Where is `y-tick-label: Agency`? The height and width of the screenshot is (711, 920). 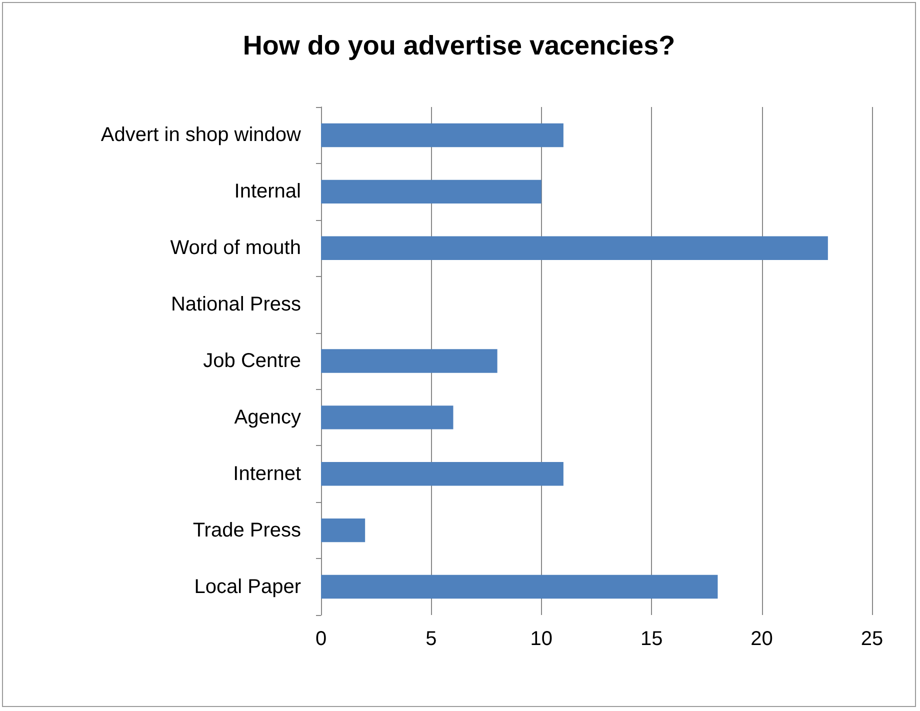 y-tick-label: Agency is located at coordinates (267, 417).